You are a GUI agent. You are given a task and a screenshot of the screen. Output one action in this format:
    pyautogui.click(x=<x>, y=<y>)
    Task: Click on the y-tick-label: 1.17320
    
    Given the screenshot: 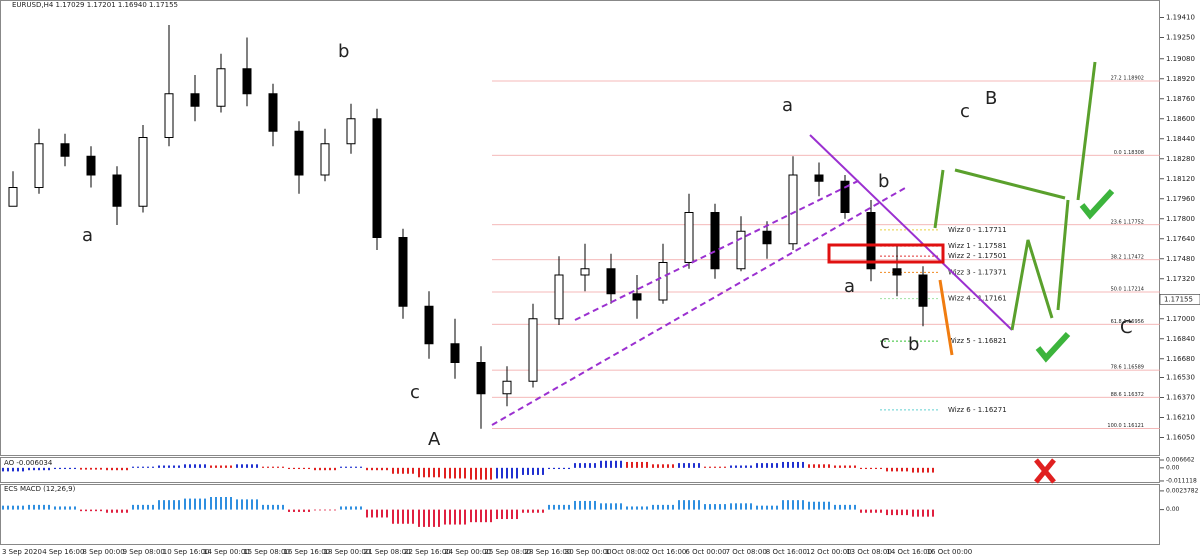 What is the action you would take?
    pyautogui.click(x=1180, y=279)
    